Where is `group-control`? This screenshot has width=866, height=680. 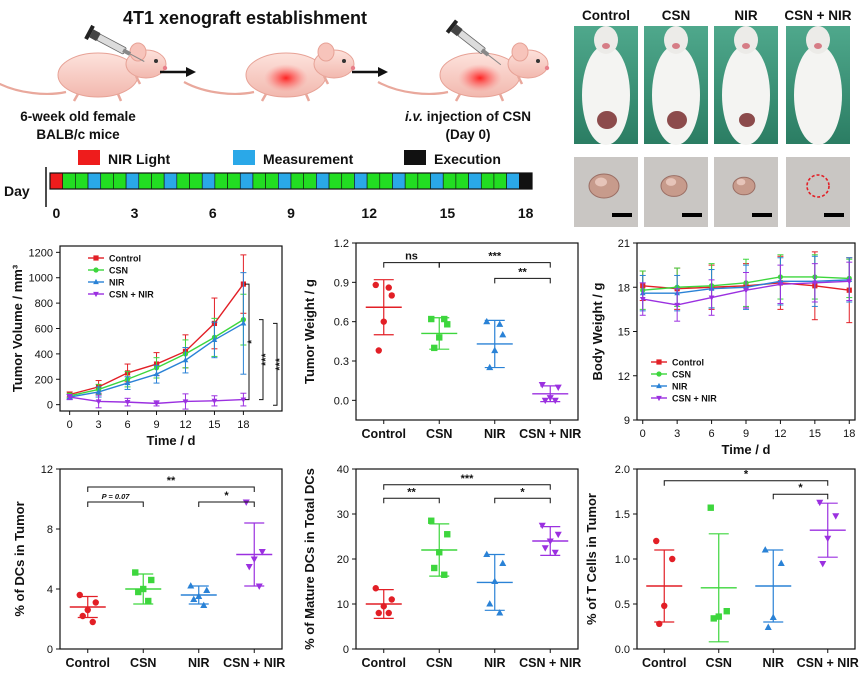 group-control is located at coordinates (664, 582).